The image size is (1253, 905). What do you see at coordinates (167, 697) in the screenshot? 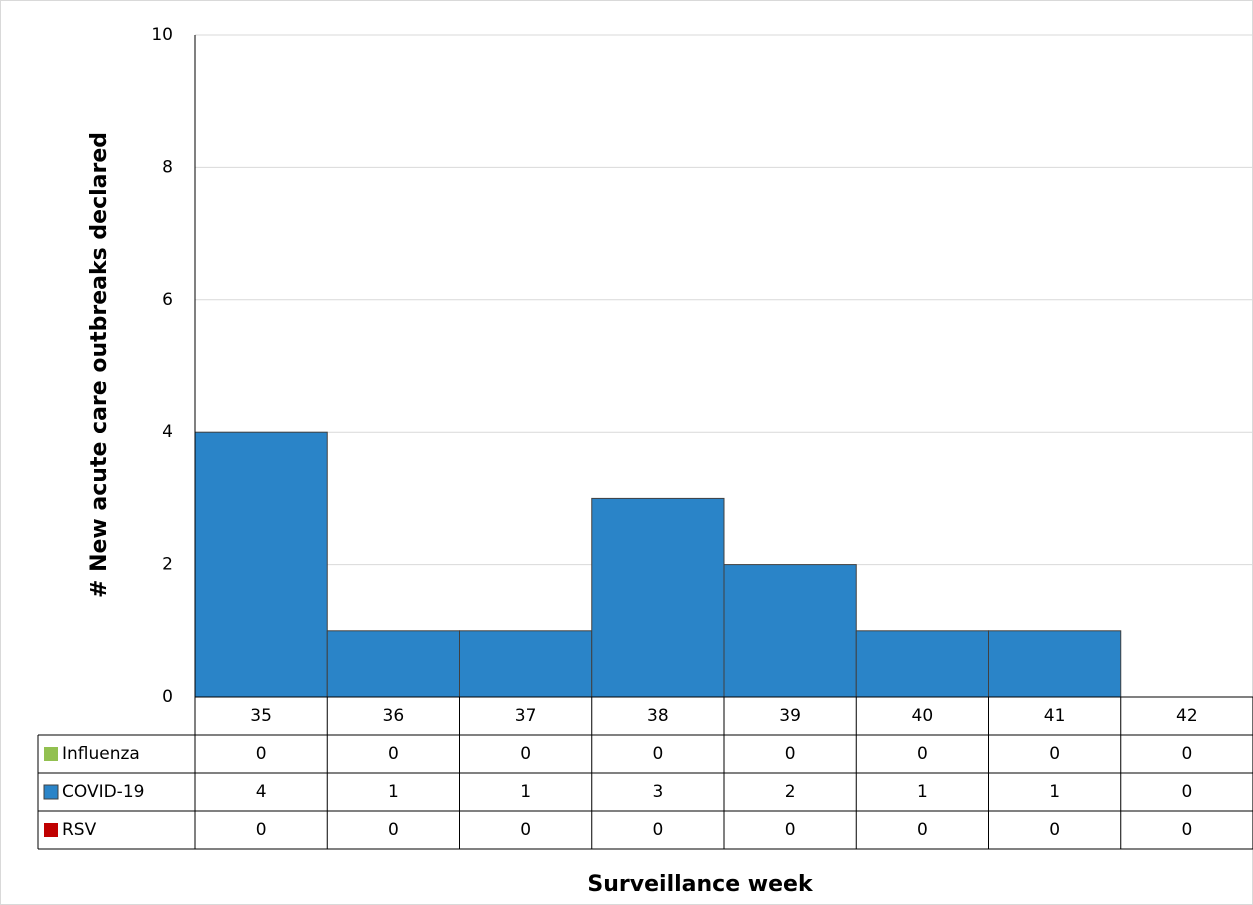
I see `y-tick-label: 0` at bounding box center [167, 697].